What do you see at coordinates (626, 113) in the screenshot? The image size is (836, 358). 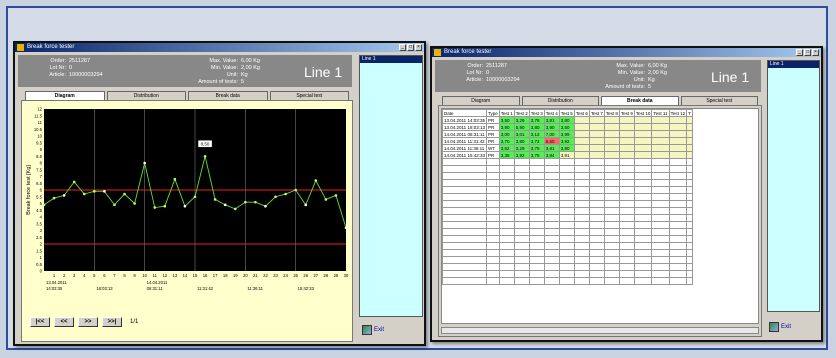 I see `column-header: Test 9` at bounding box center [626, 113].